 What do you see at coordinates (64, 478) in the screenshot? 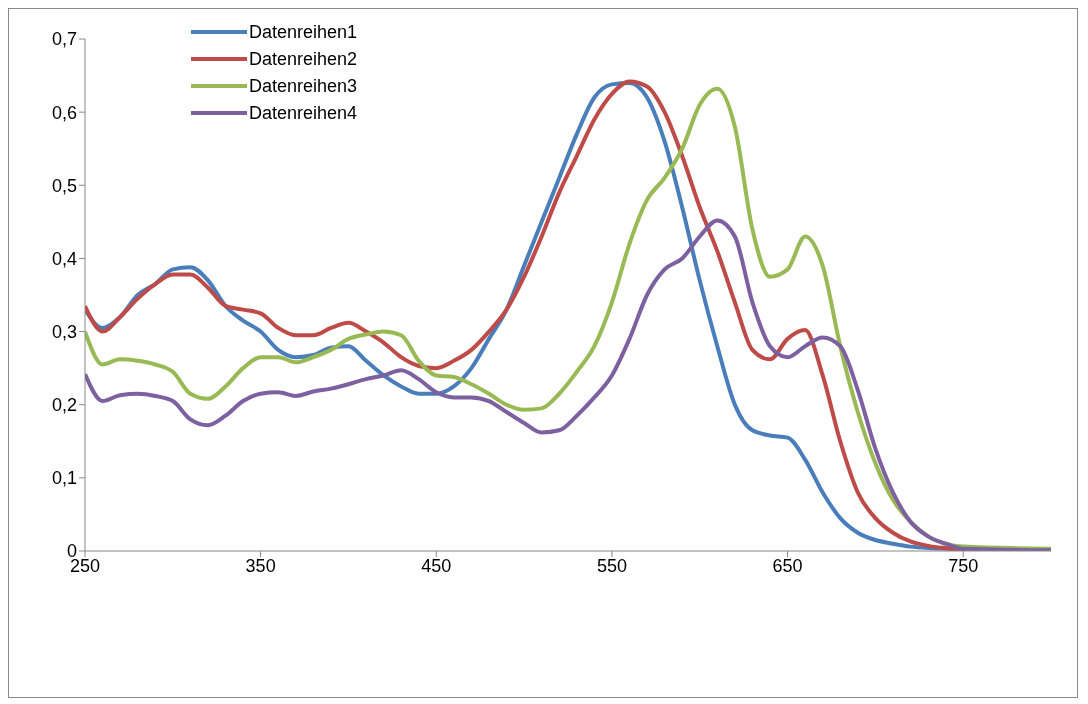
I see `y-tick-label: 0,1` at bounding box center [64, 478].